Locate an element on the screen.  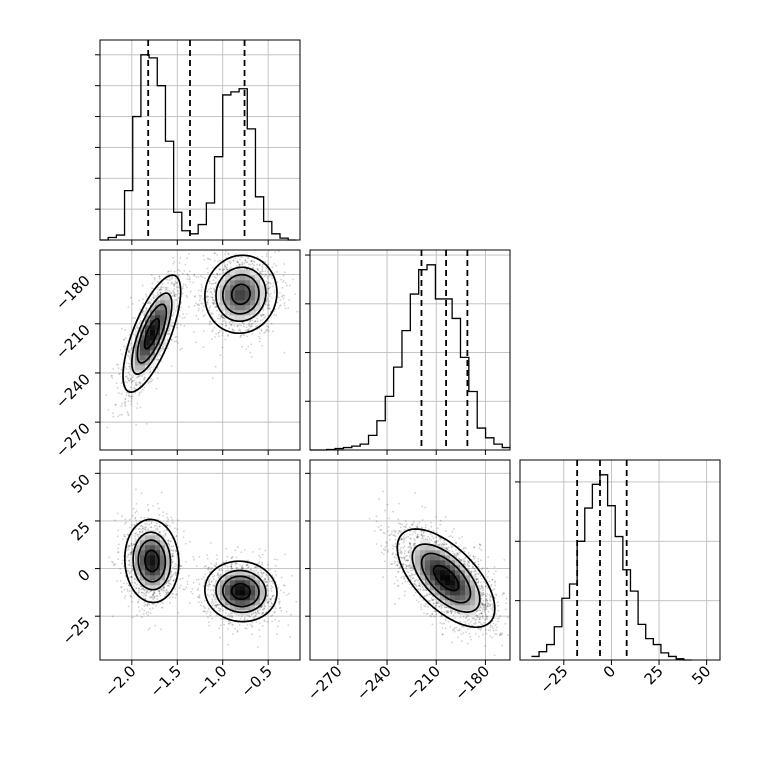
y-tick-label: −270 is located at coordinates (73, 440).